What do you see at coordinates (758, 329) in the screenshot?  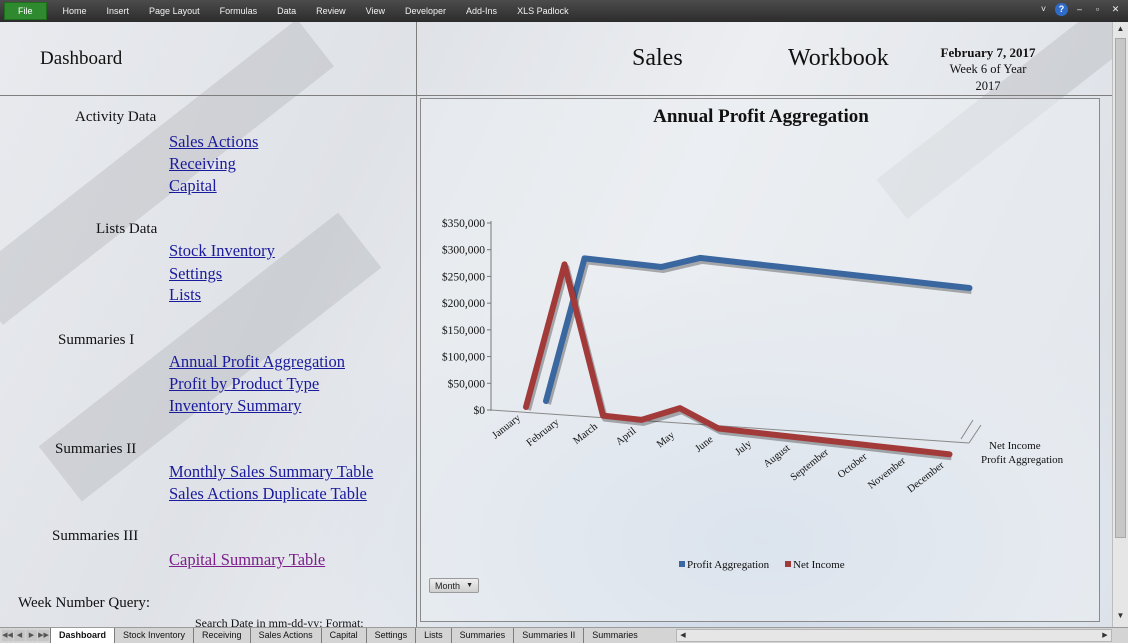 I see `series-line-profit-aggregation` at bounding box center [758, 329].